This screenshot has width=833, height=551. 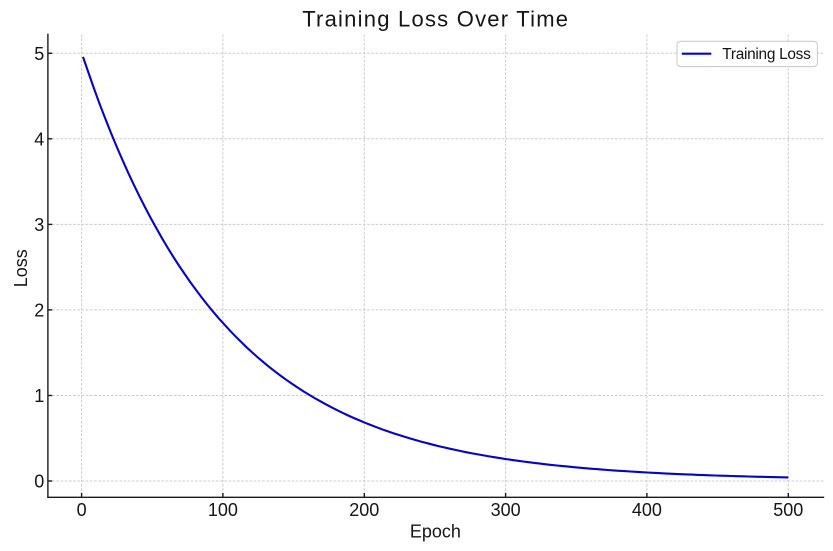 What do you see at coordinates (506, 510) in the screenshot?
I see `svg-text: 300` at bounding box center [506, 510].